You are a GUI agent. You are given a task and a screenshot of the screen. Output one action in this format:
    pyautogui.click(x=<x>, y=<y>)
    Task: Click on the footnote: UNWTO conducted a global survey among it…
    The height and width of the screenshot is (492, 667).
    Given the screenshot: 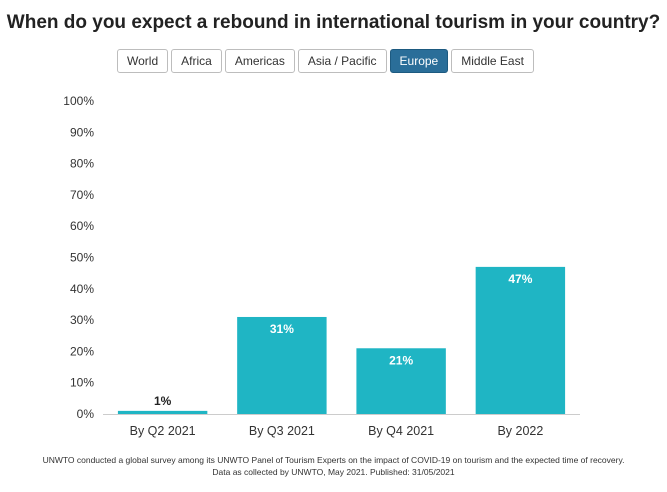 What is the action you would take?
    pyautogui.click(x=333, y=466)
    